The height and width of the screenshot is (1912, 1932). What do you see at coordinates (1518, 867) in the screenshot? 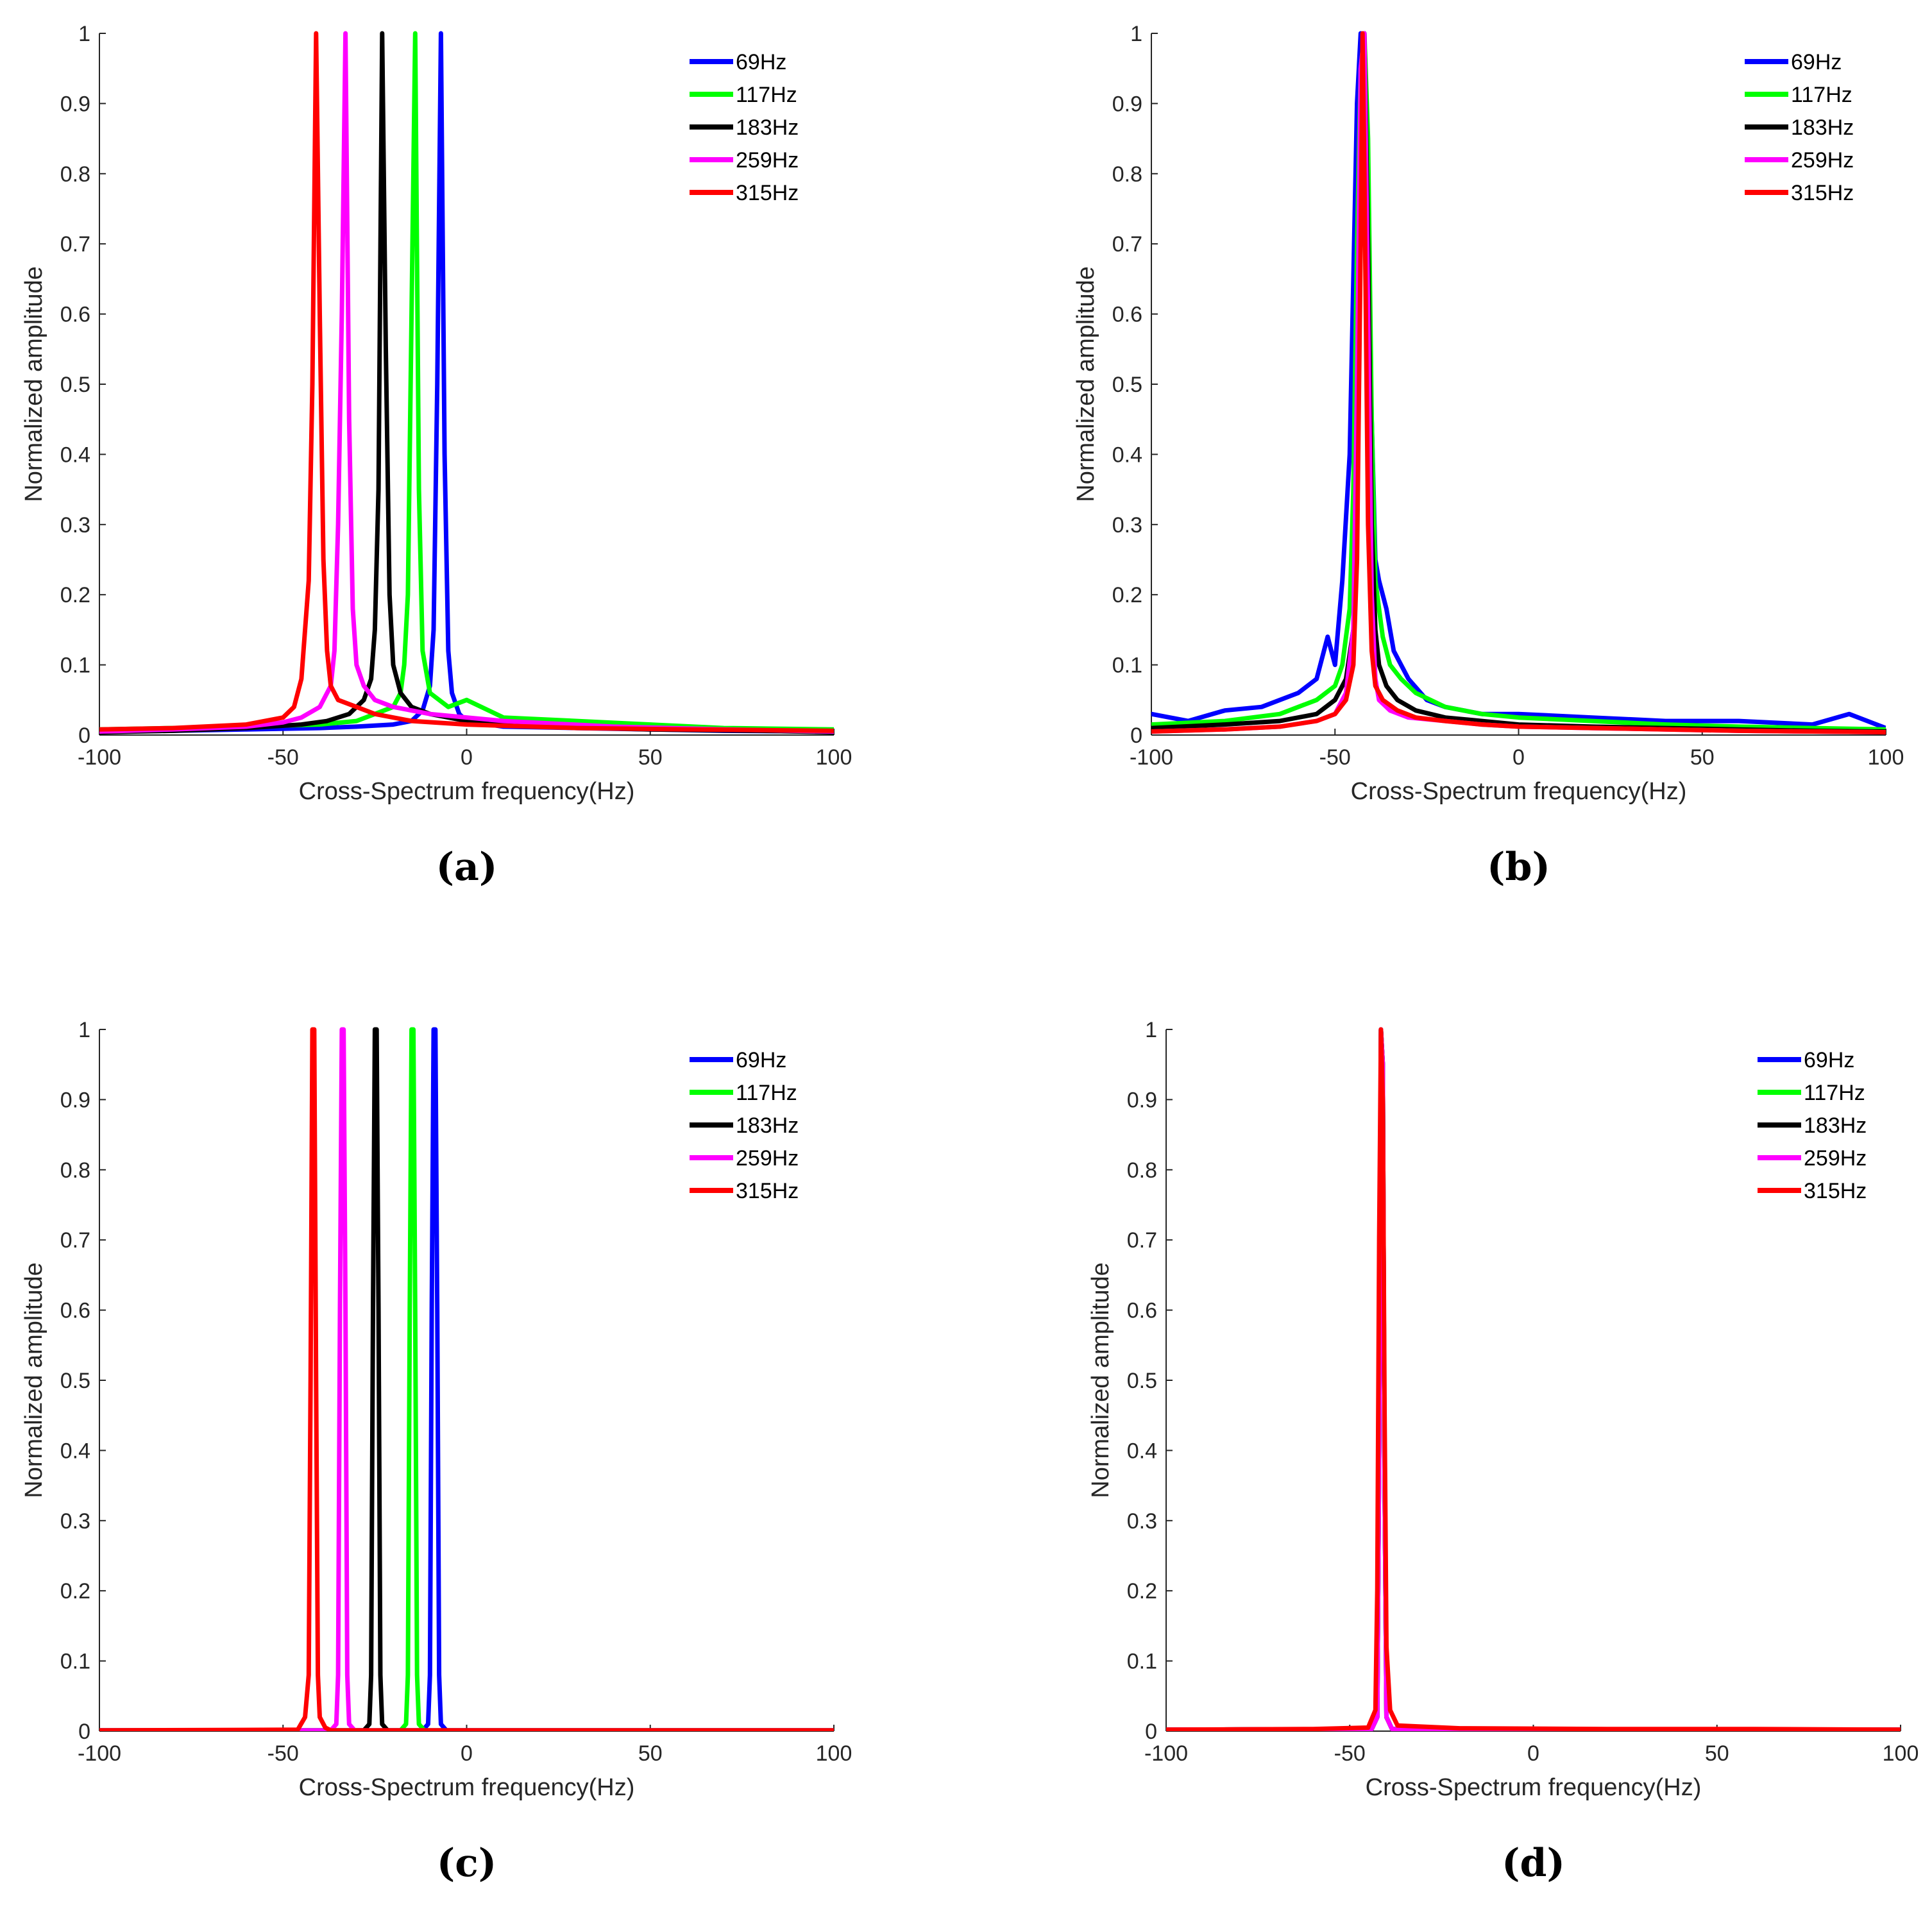
I see `panel-caption: (b)` at bounding box center [1518, 867].